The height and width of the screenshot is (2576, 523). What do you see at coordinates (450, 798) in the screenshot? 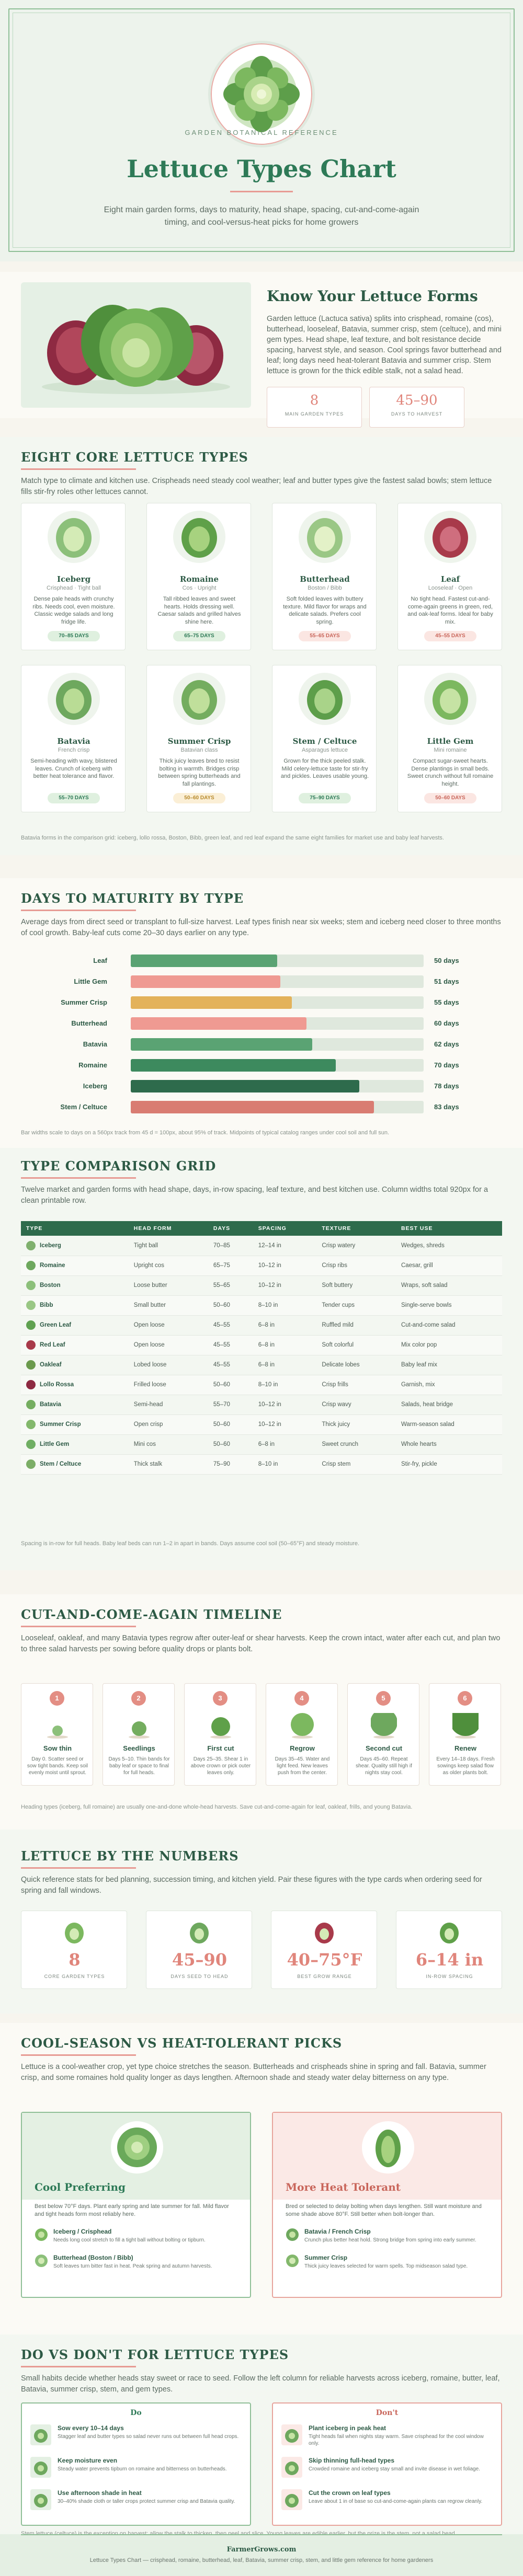
I see `days-badge: 50–60 DAYS` at bounding box center [450, 798].